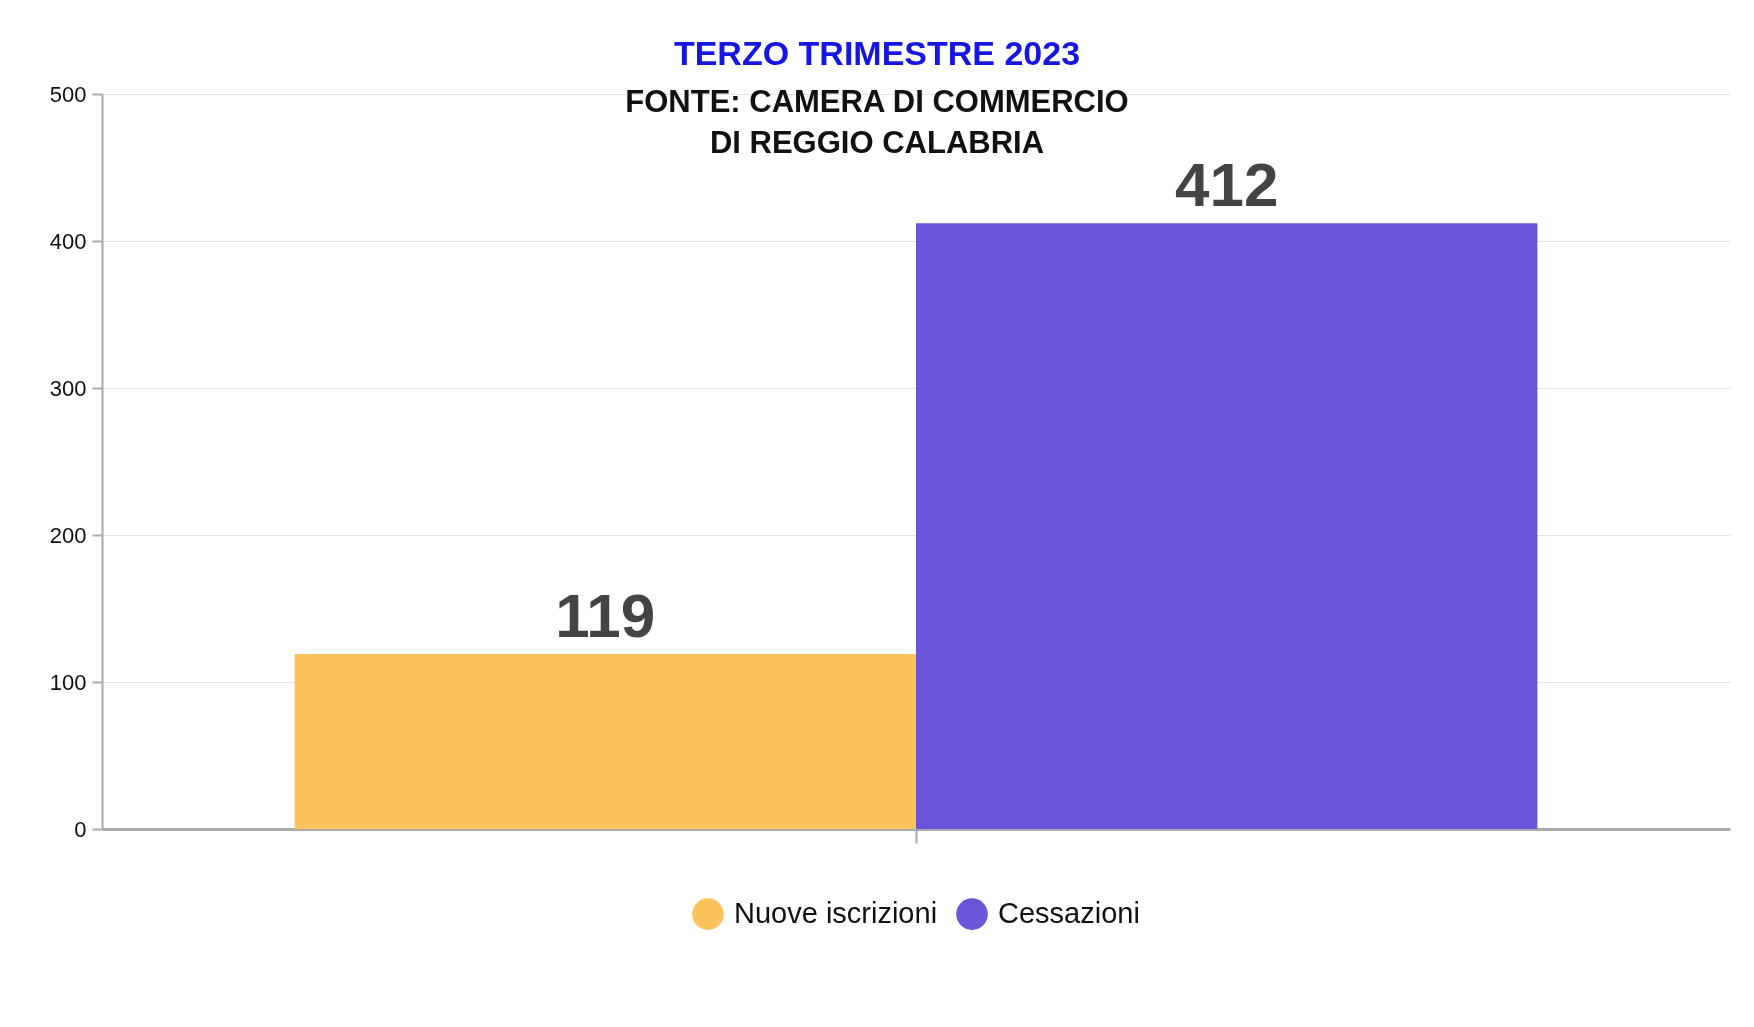  What do you see at coordinates (1069, 913) in the screenshot?
I see `legend-label: Cessazioni` at bounding box center [1069, 913].